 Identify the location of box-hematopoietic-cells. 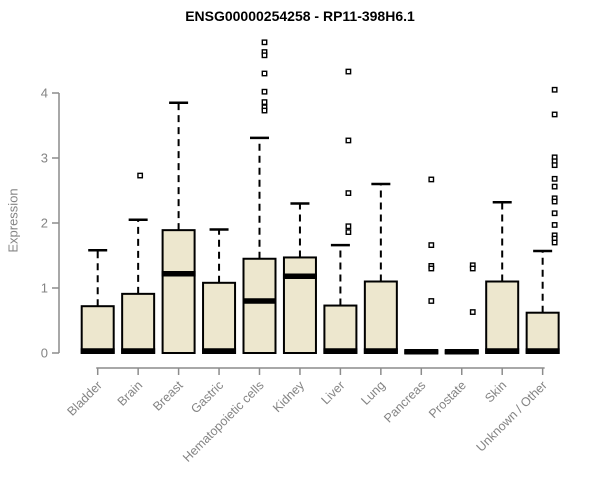
(259, 305).